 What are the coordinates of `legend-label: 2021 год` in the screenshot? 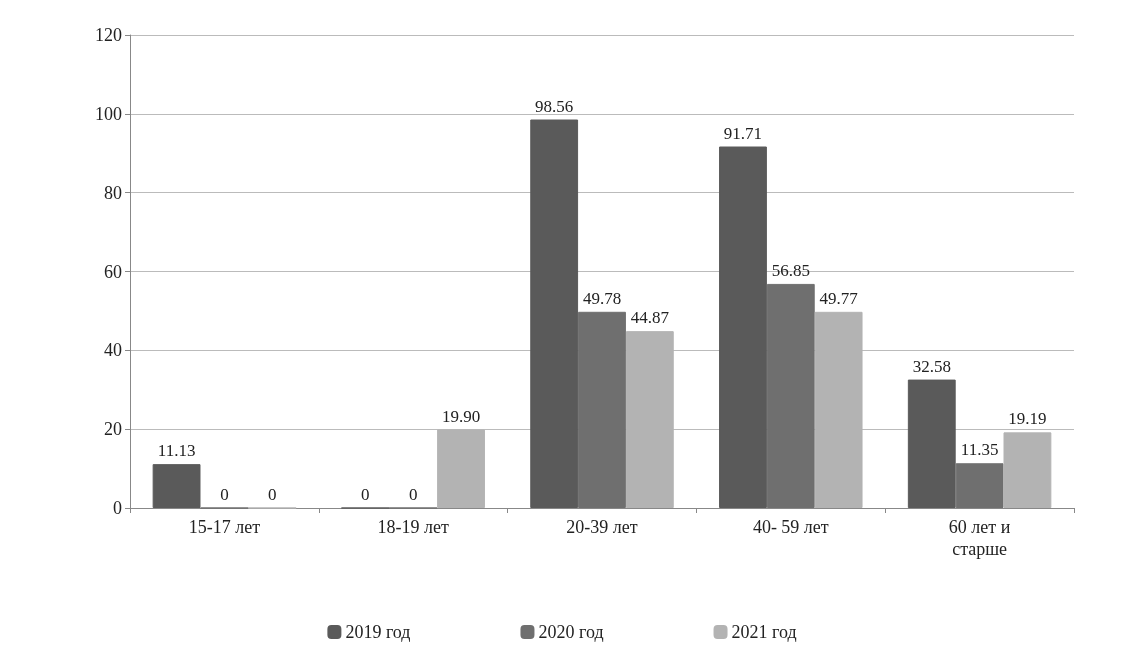 It's located at (764, 632).